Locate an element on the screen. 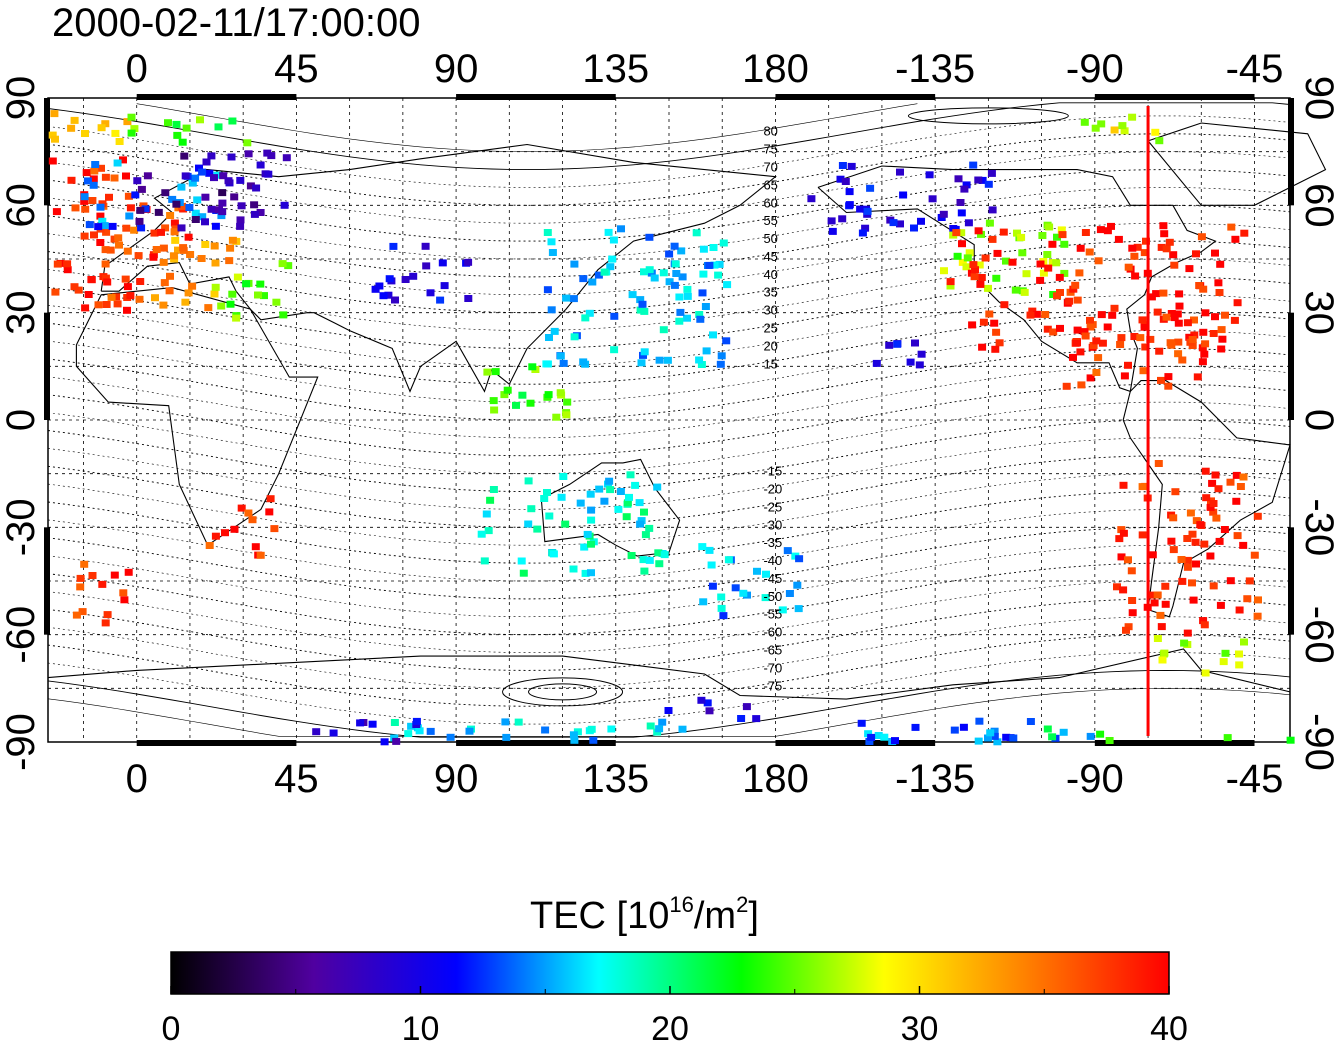 This screenshot has width=1340, height=1042. lon-tick-top: 135 is located at coordinates (615, 69).